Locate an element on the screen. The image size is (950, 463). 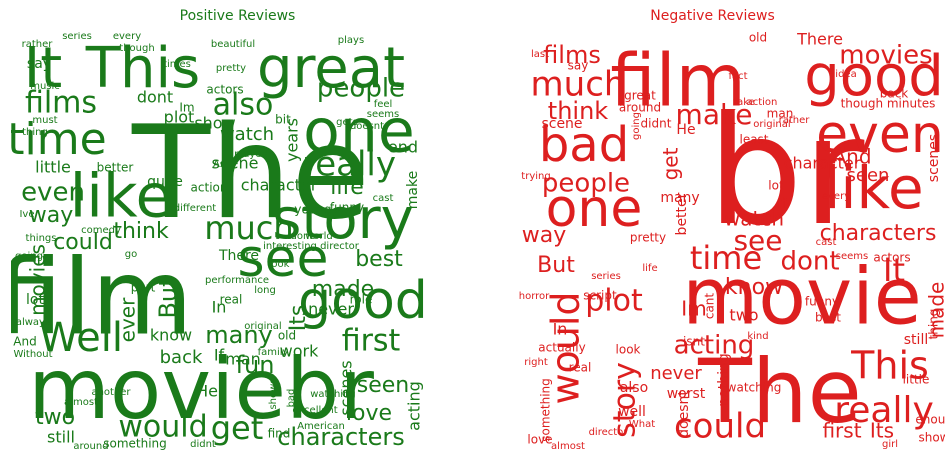
word-interesting-director: interesting director is located at coordinates (311, 246).